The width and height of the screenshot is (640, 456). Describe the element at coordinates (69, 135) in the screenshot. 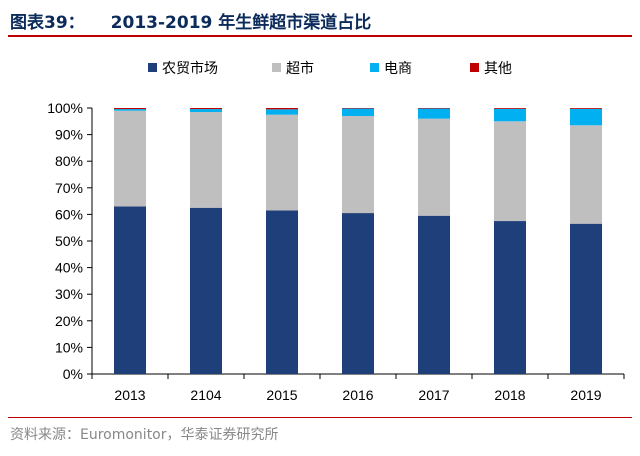

I see `y-tick-label: 90%` at that location.